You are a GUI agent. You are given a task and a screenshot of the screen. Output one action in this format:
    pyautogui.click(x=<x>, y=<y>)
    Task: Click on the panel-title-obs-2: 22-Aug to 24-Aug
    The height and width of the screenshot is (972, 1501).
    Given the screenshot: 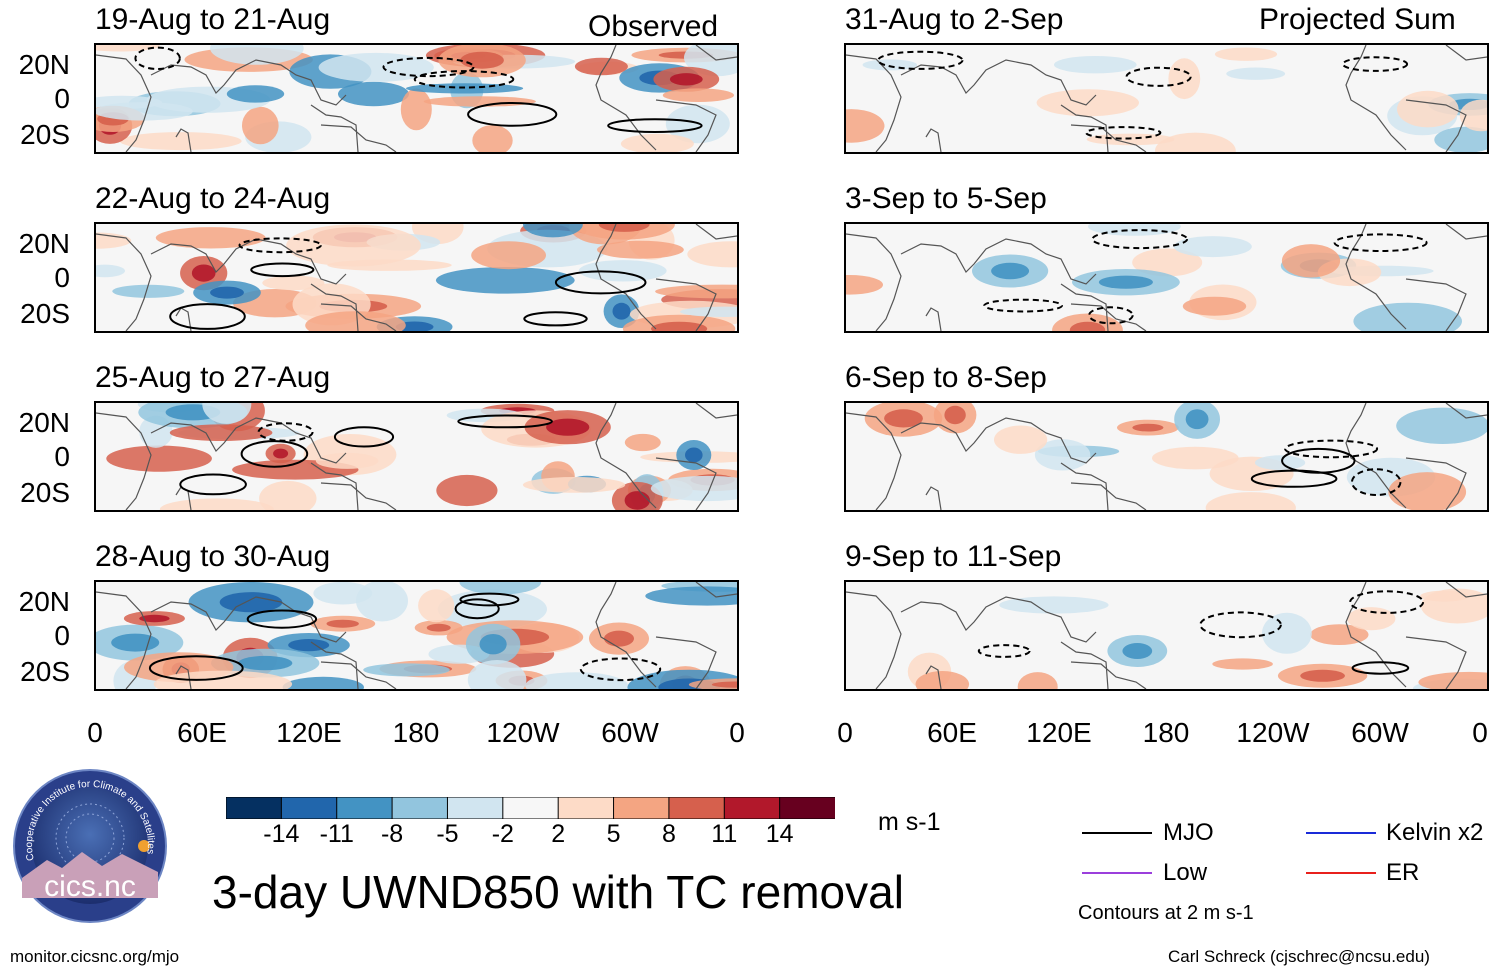 What is the action you would take?
    pyautogui.click(x=213, y=198)
    